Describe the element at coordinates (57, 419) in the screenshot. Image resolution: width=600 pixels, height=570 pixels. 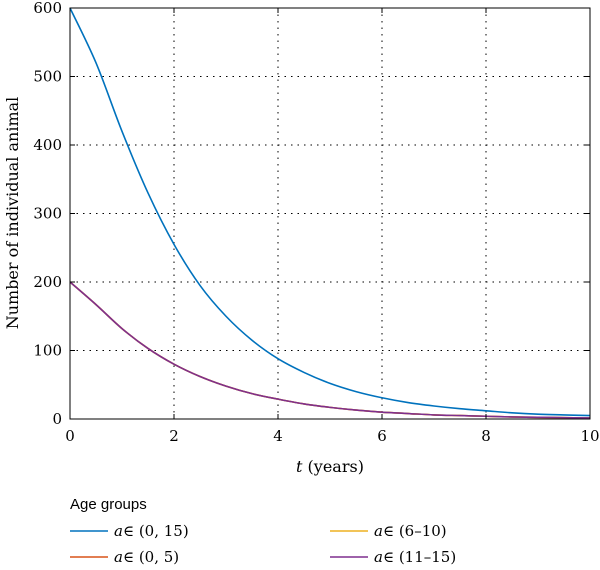
I see `y-tick-label: 0` at that location.